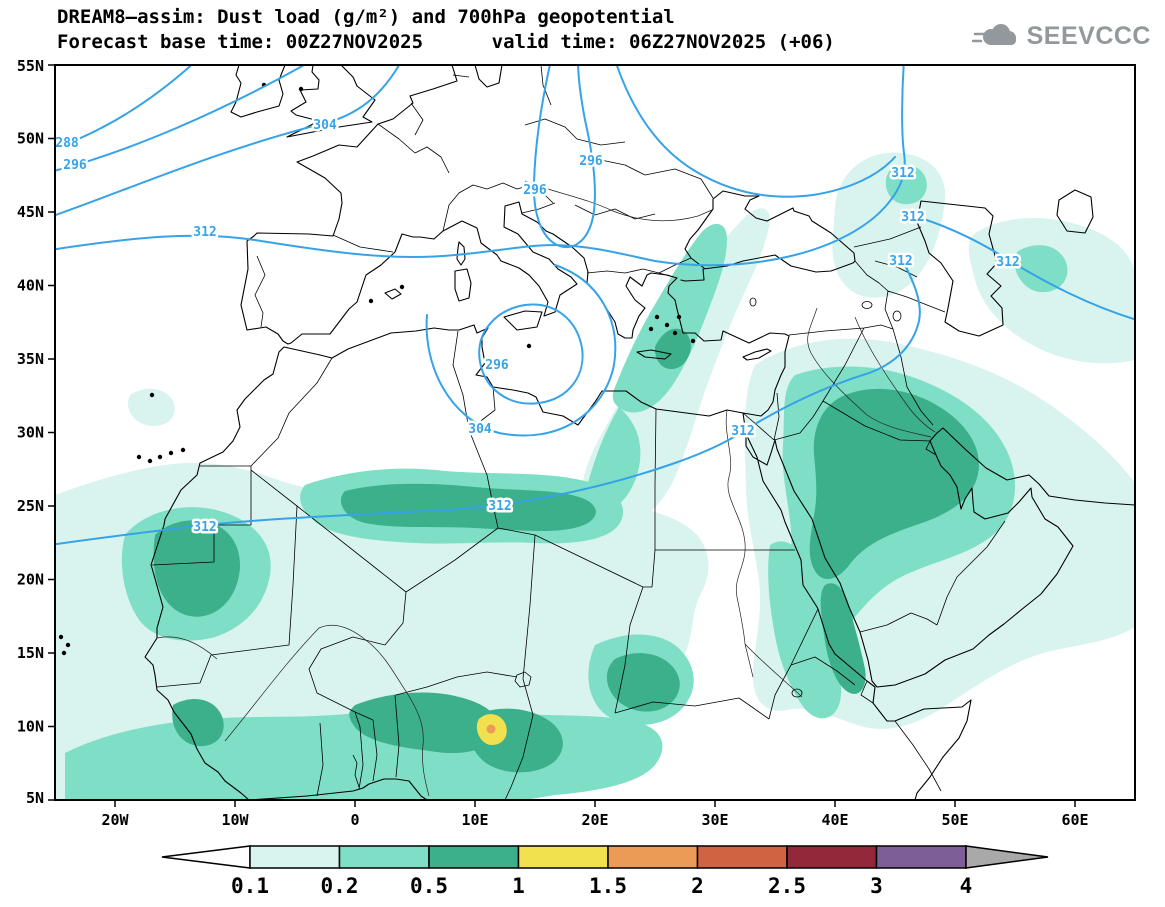 Image resolution: width=1165 pixels, height=907 pixels. What do you see at coordinates (30, 212) in the screenshot?
I see `lat-label: 45N` at bounding box center [30, 212].